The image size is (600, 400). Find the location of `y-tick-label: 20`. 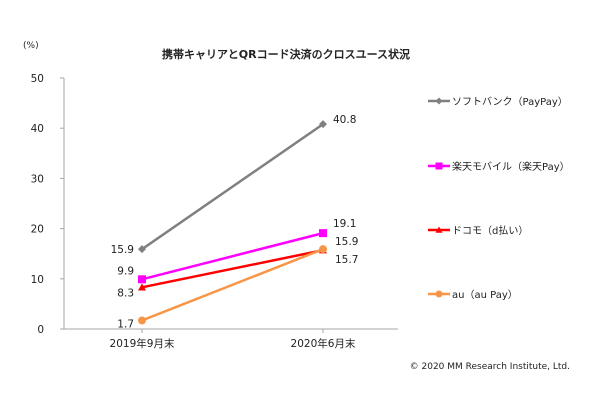

y-tick-label: 20 is located at coordinates (37, 230).